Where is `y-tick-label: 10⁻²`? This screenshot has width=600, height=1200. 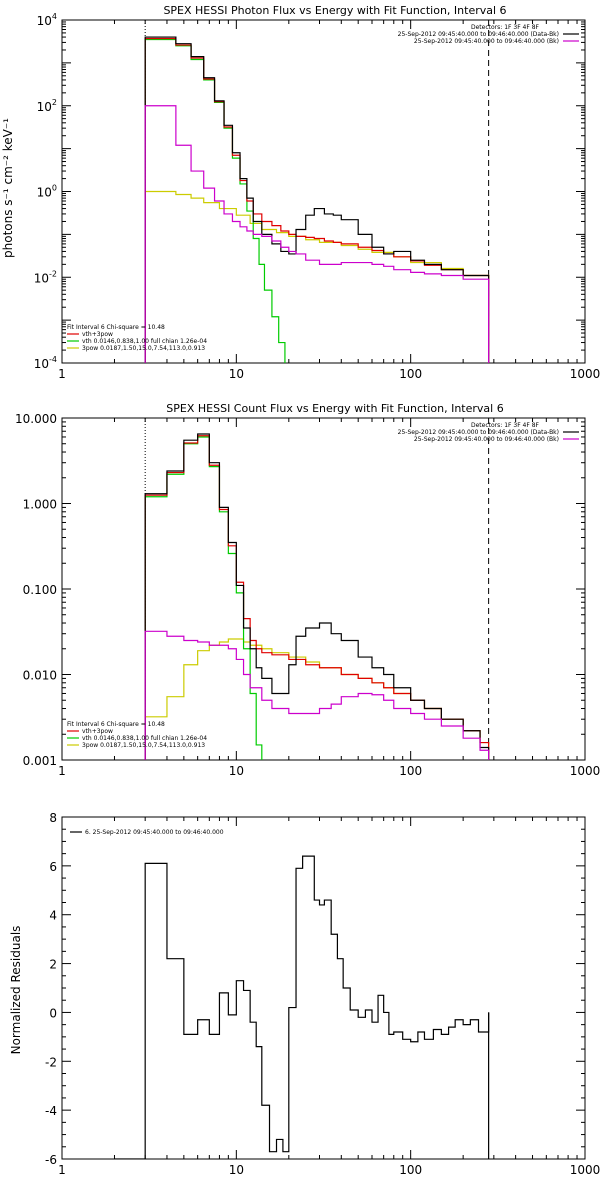 y-tick-label: 10⁻² is located at coordinates (45, 277).